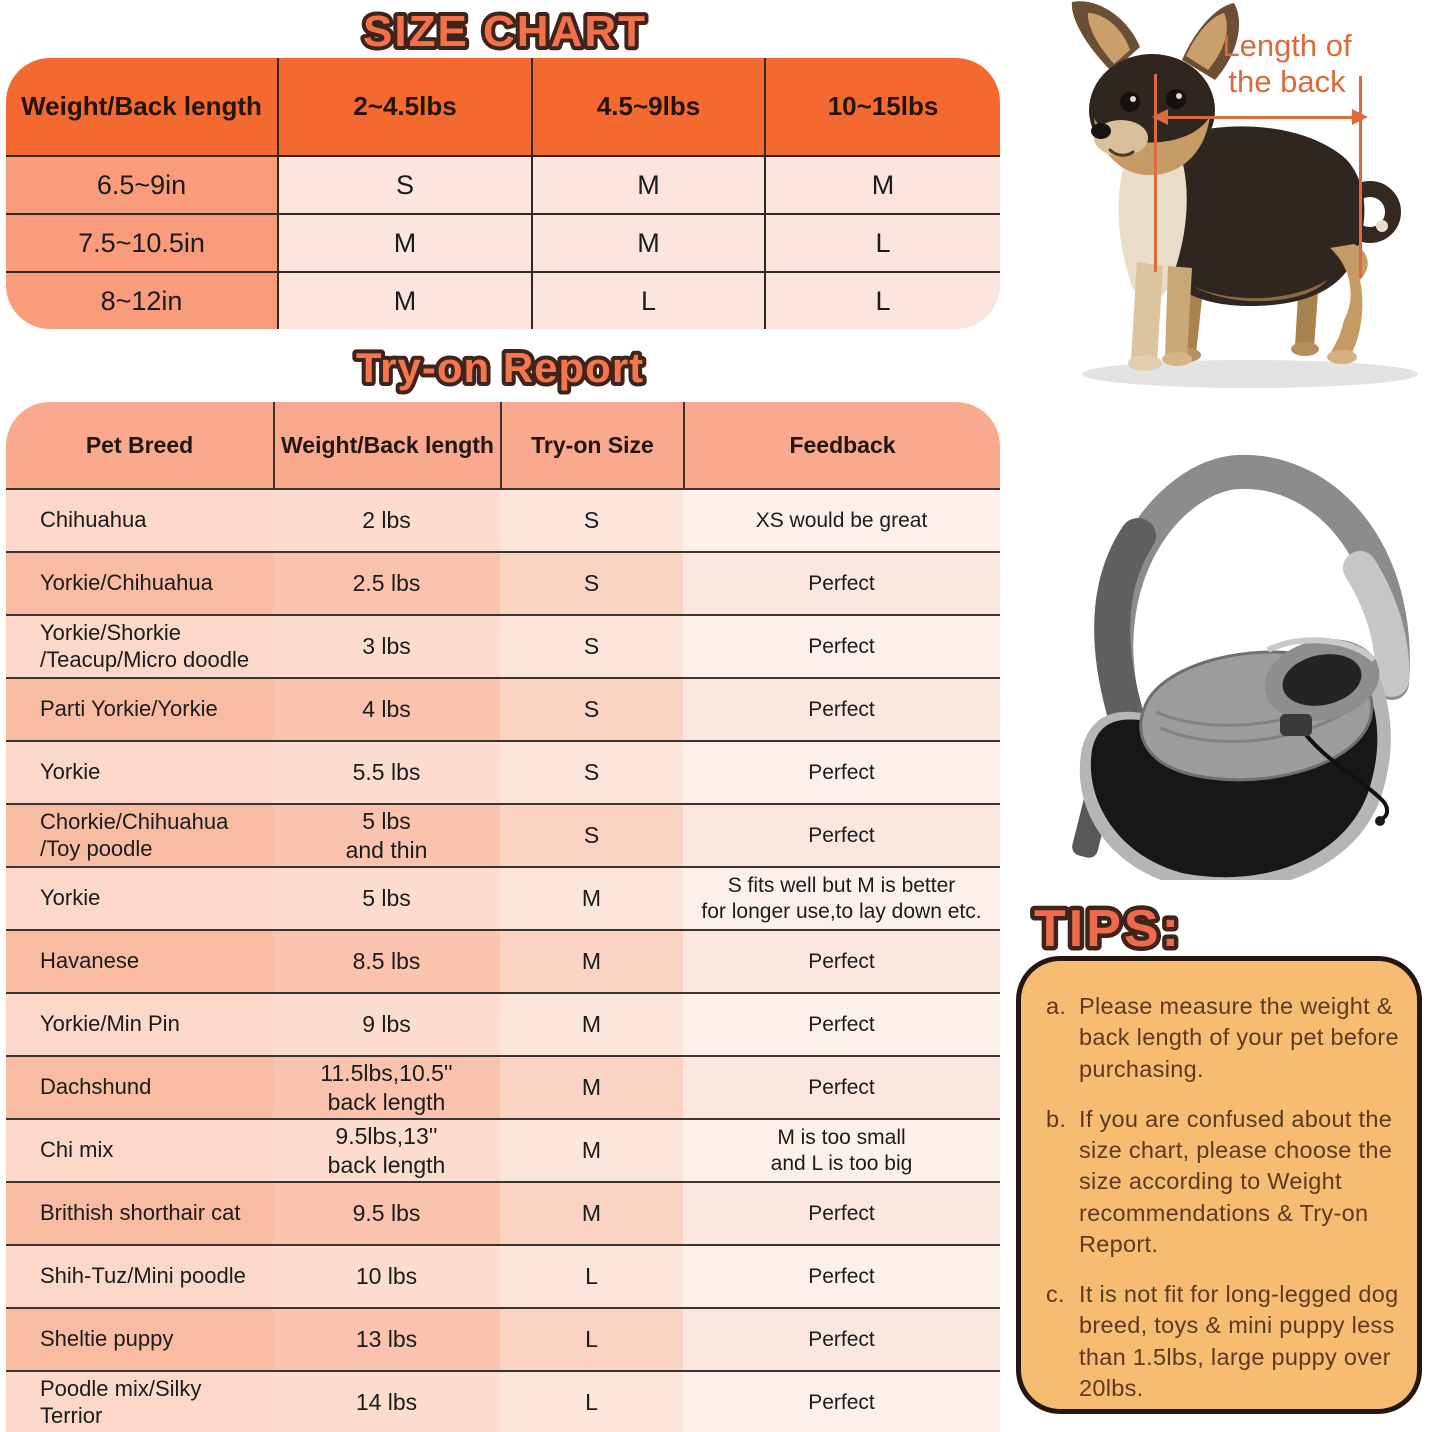 The width and height of the screenshot is (1445, 1432). I want to click on size-chart-title-art: SIZE CHART, so click(504, 31).